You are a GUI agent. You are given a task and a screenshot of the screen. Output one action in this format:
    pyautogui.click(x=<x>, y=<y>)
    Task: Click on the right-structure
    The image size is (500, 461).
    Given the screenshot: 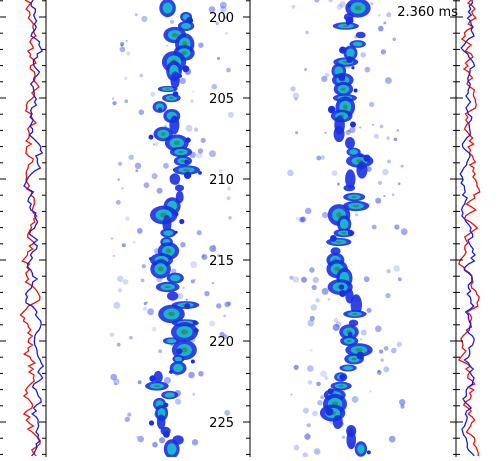 What is the action you would take?
    pyautogui.click(x=350, y=179)
    